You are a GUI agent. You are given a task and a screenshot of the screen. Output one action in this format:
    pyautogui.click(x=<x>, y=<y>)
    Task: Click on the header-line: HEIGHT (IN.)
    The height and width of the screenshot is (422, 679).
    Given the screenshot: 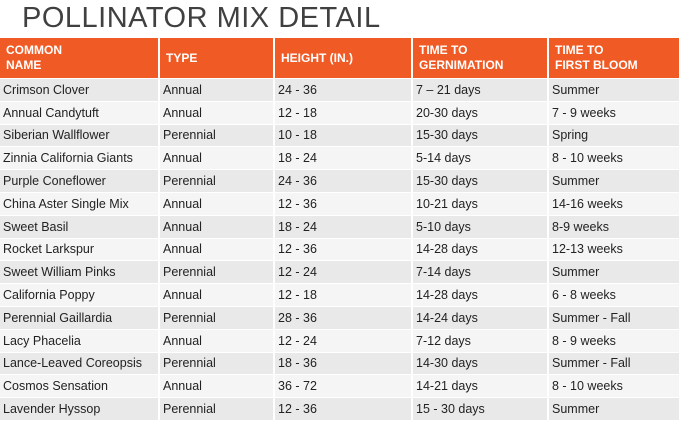 What is the action you would take?
    pyautogui.click(x=317, y=57)
    